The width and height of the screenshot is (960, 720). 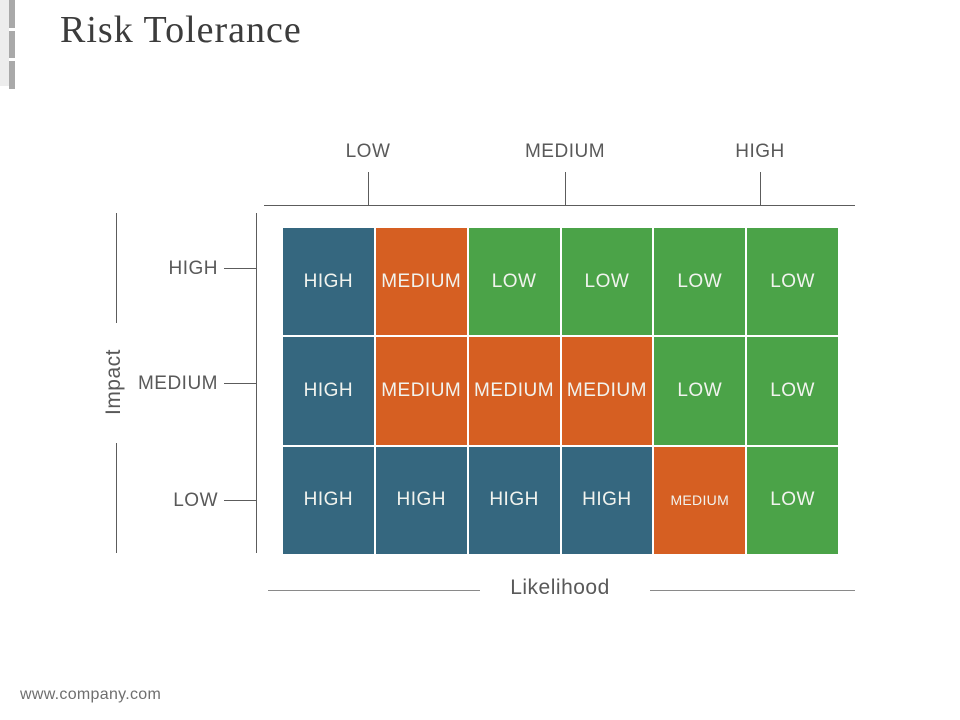 What do you see at coordinates (752, 590) in the screenshot?
I see `likelihood-line-right` at bounding box center [752, 590].